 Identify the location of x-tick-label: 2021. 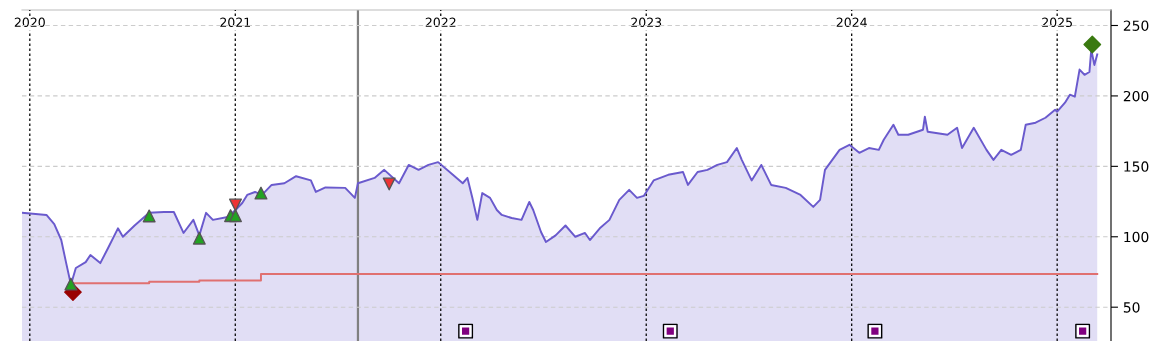
(235, 22).